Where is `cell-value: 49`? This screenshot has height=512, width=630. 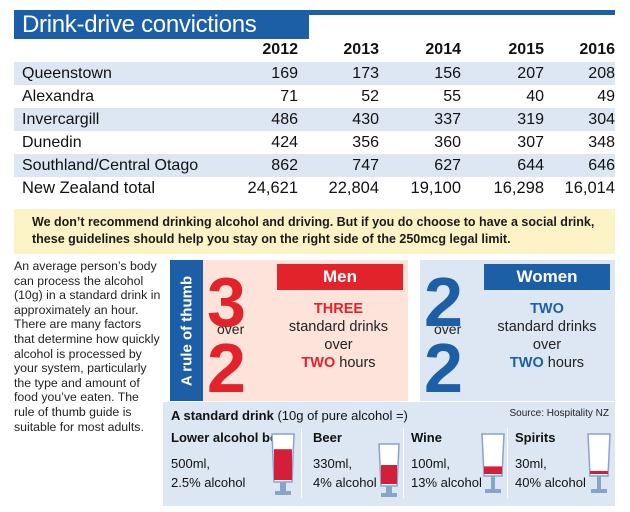
cell-value: 49 is located at coordinates (606, 96).